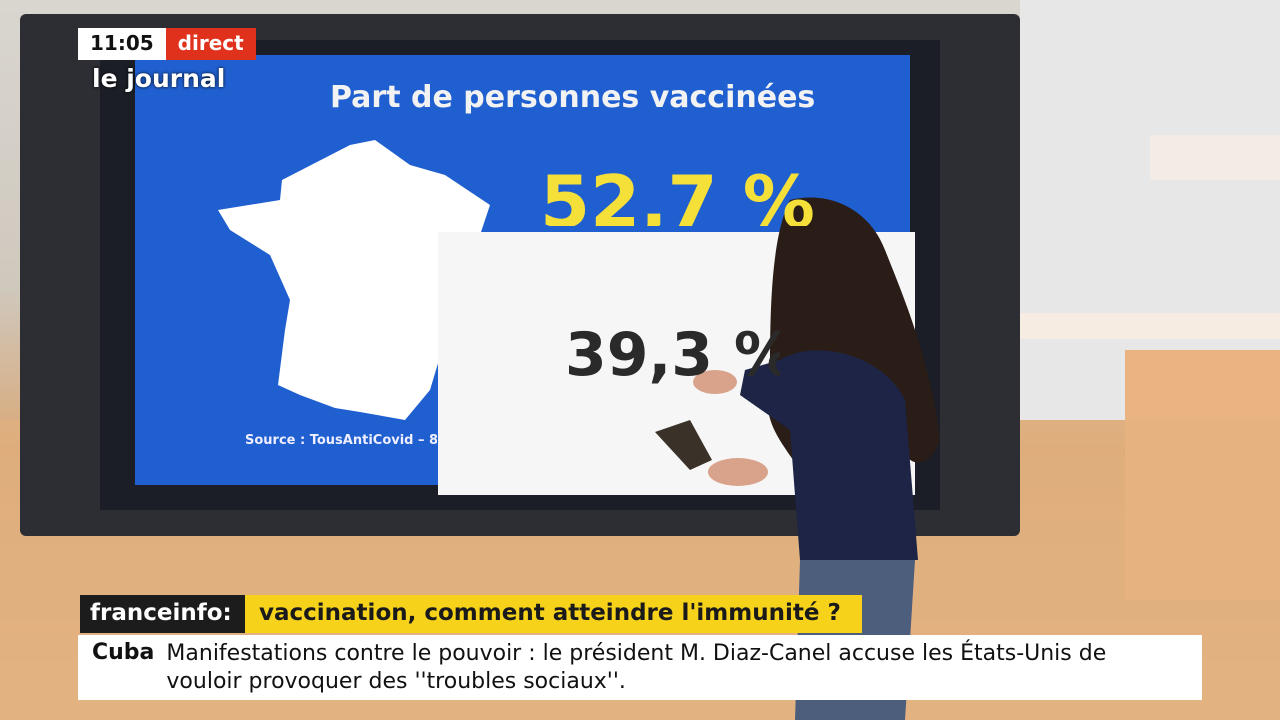 The width and height of the screenshot is (1280, 720). I want to click on source: Source : TousAntiCovid – 8 ju, so click(341, 440).